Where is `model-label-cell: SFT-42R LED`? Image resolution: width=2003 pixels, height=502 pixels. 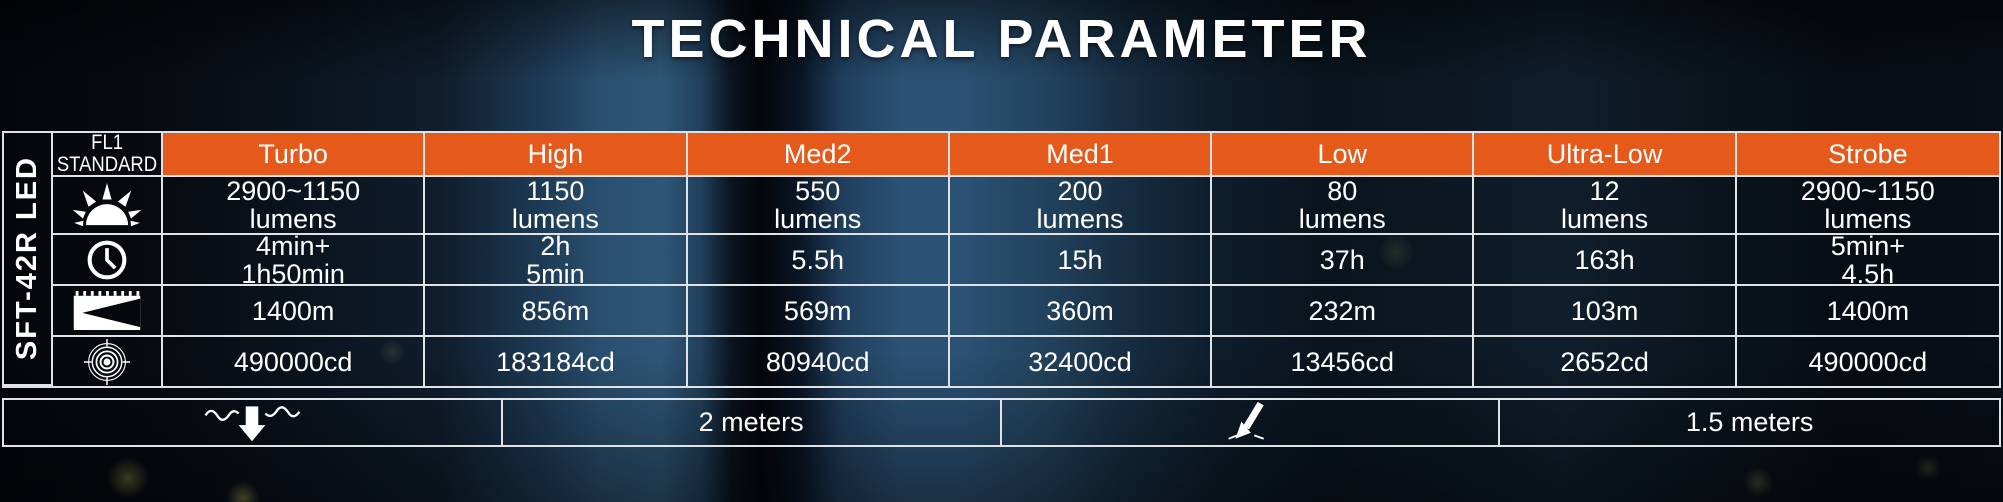 model-label-cell: SFT-42R LED is located at coordinates (28, 259).